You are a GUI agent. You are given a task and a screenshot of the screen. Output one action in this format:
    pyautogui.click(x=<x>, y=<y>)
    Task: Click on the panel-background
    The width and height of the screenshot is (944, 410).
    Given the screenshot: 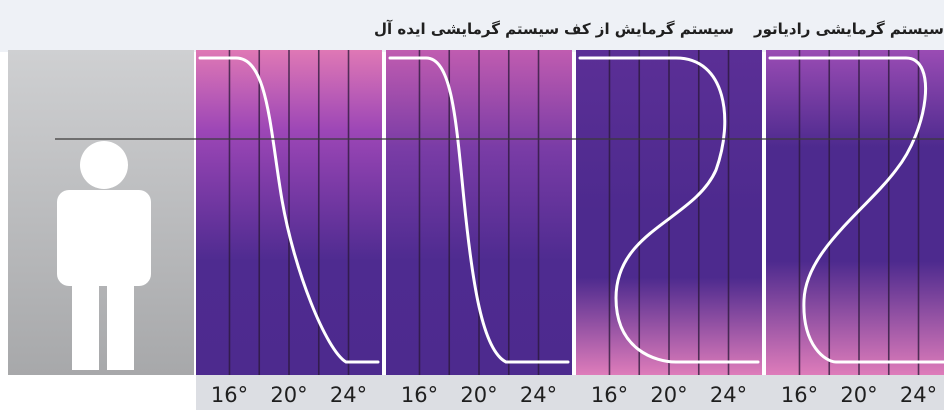 What is the action you would take?
    pyautogui.click(x=855, y=212)
    